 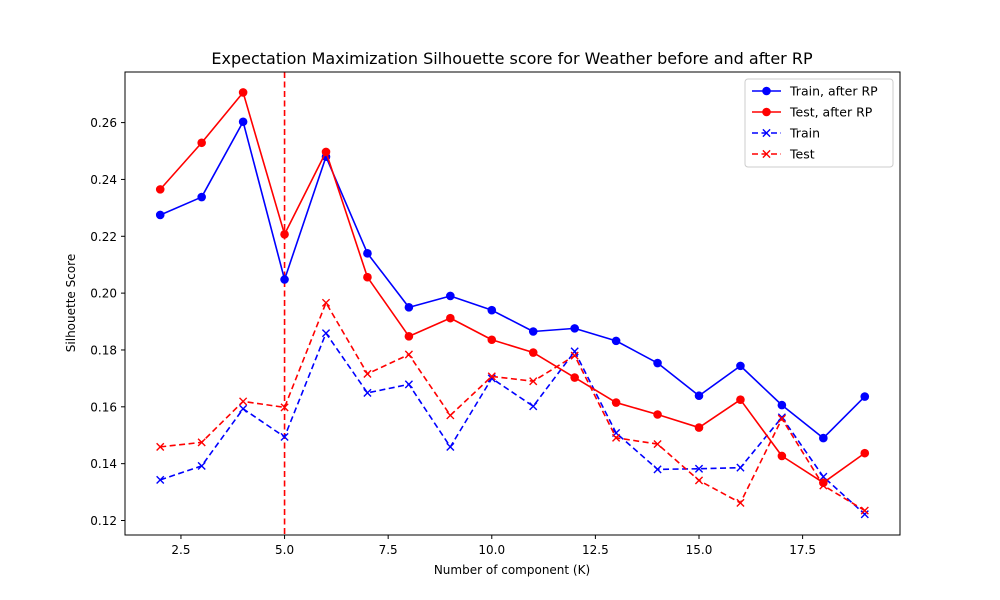 What do you see at coordinates (71, 303) in the screenshot?
I see `y-axis-label: Silhouette Score` at bounding box center [71, 303].